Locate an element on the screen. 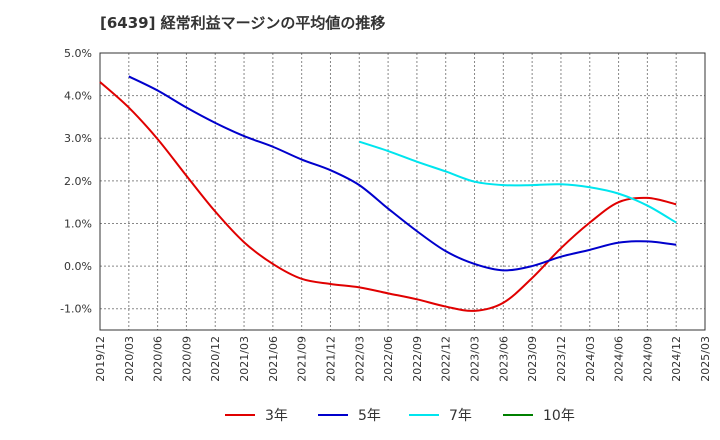 Image resolution: width=720 pixels, height=440 pixels. y-tick-label: 3.0% is located at coordinates (78, 138).